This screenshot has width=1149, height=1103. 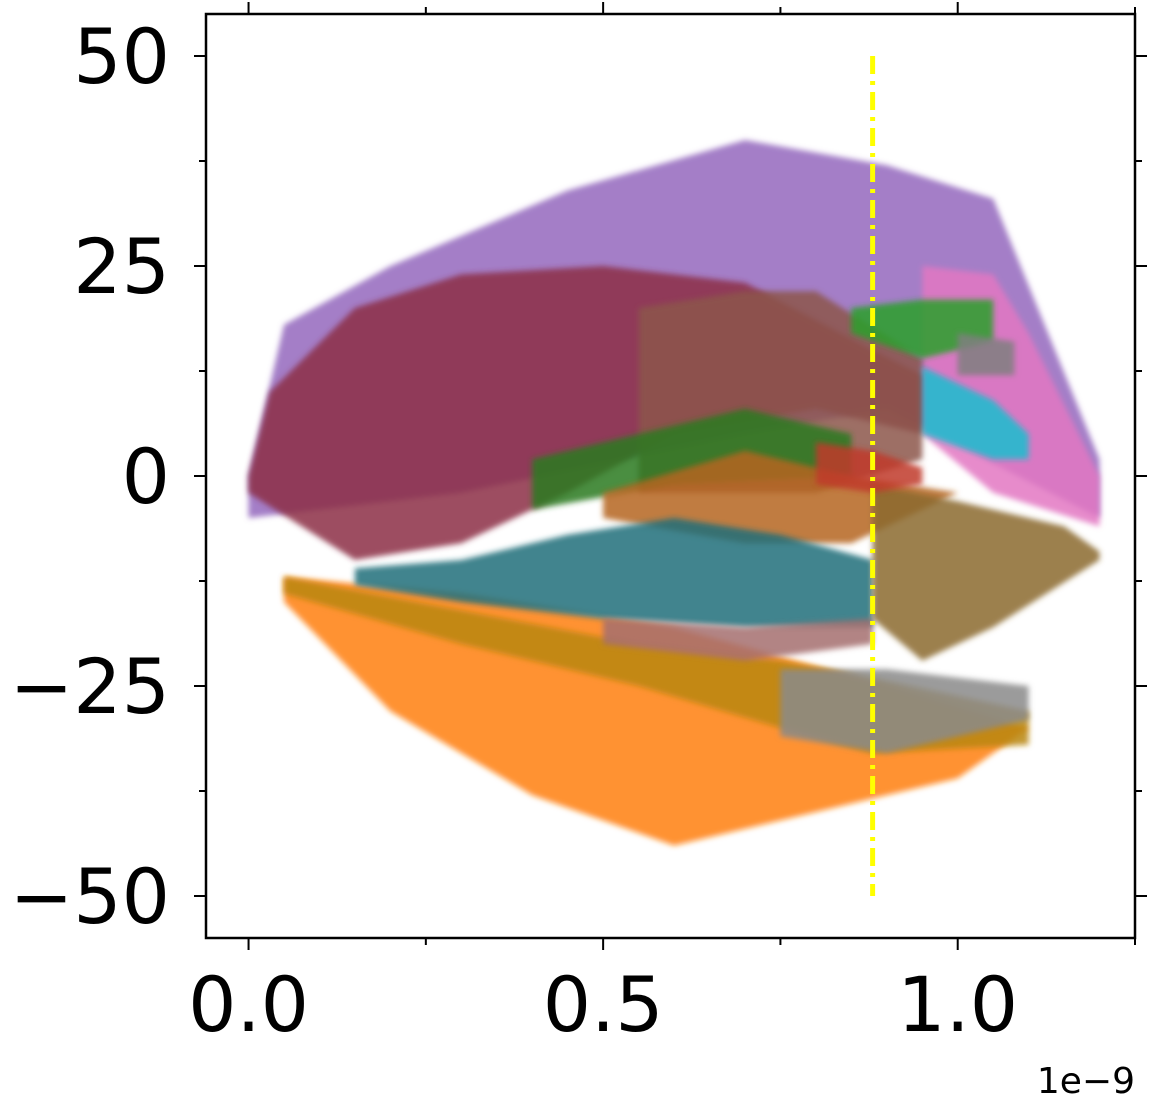 What do you see at coordinates (603, 1004) in the screenshot?
I see `x-tick-label: 0.5` at bounding box center [603, 1004].